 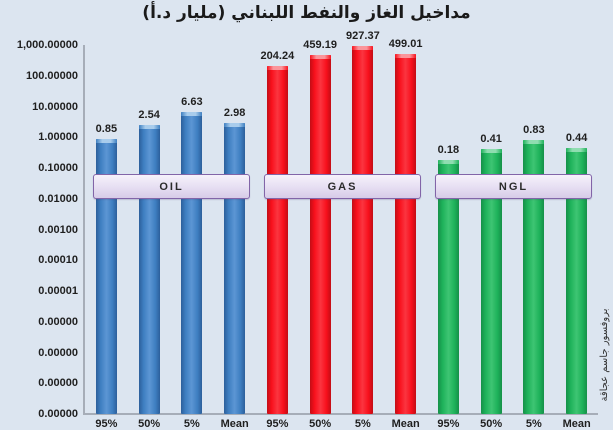 What do you see at coordinates (277, 56) in the screenshot?
I see `bar-value-label-gas-95pct: 204.24` at bounding box center [277, 56].